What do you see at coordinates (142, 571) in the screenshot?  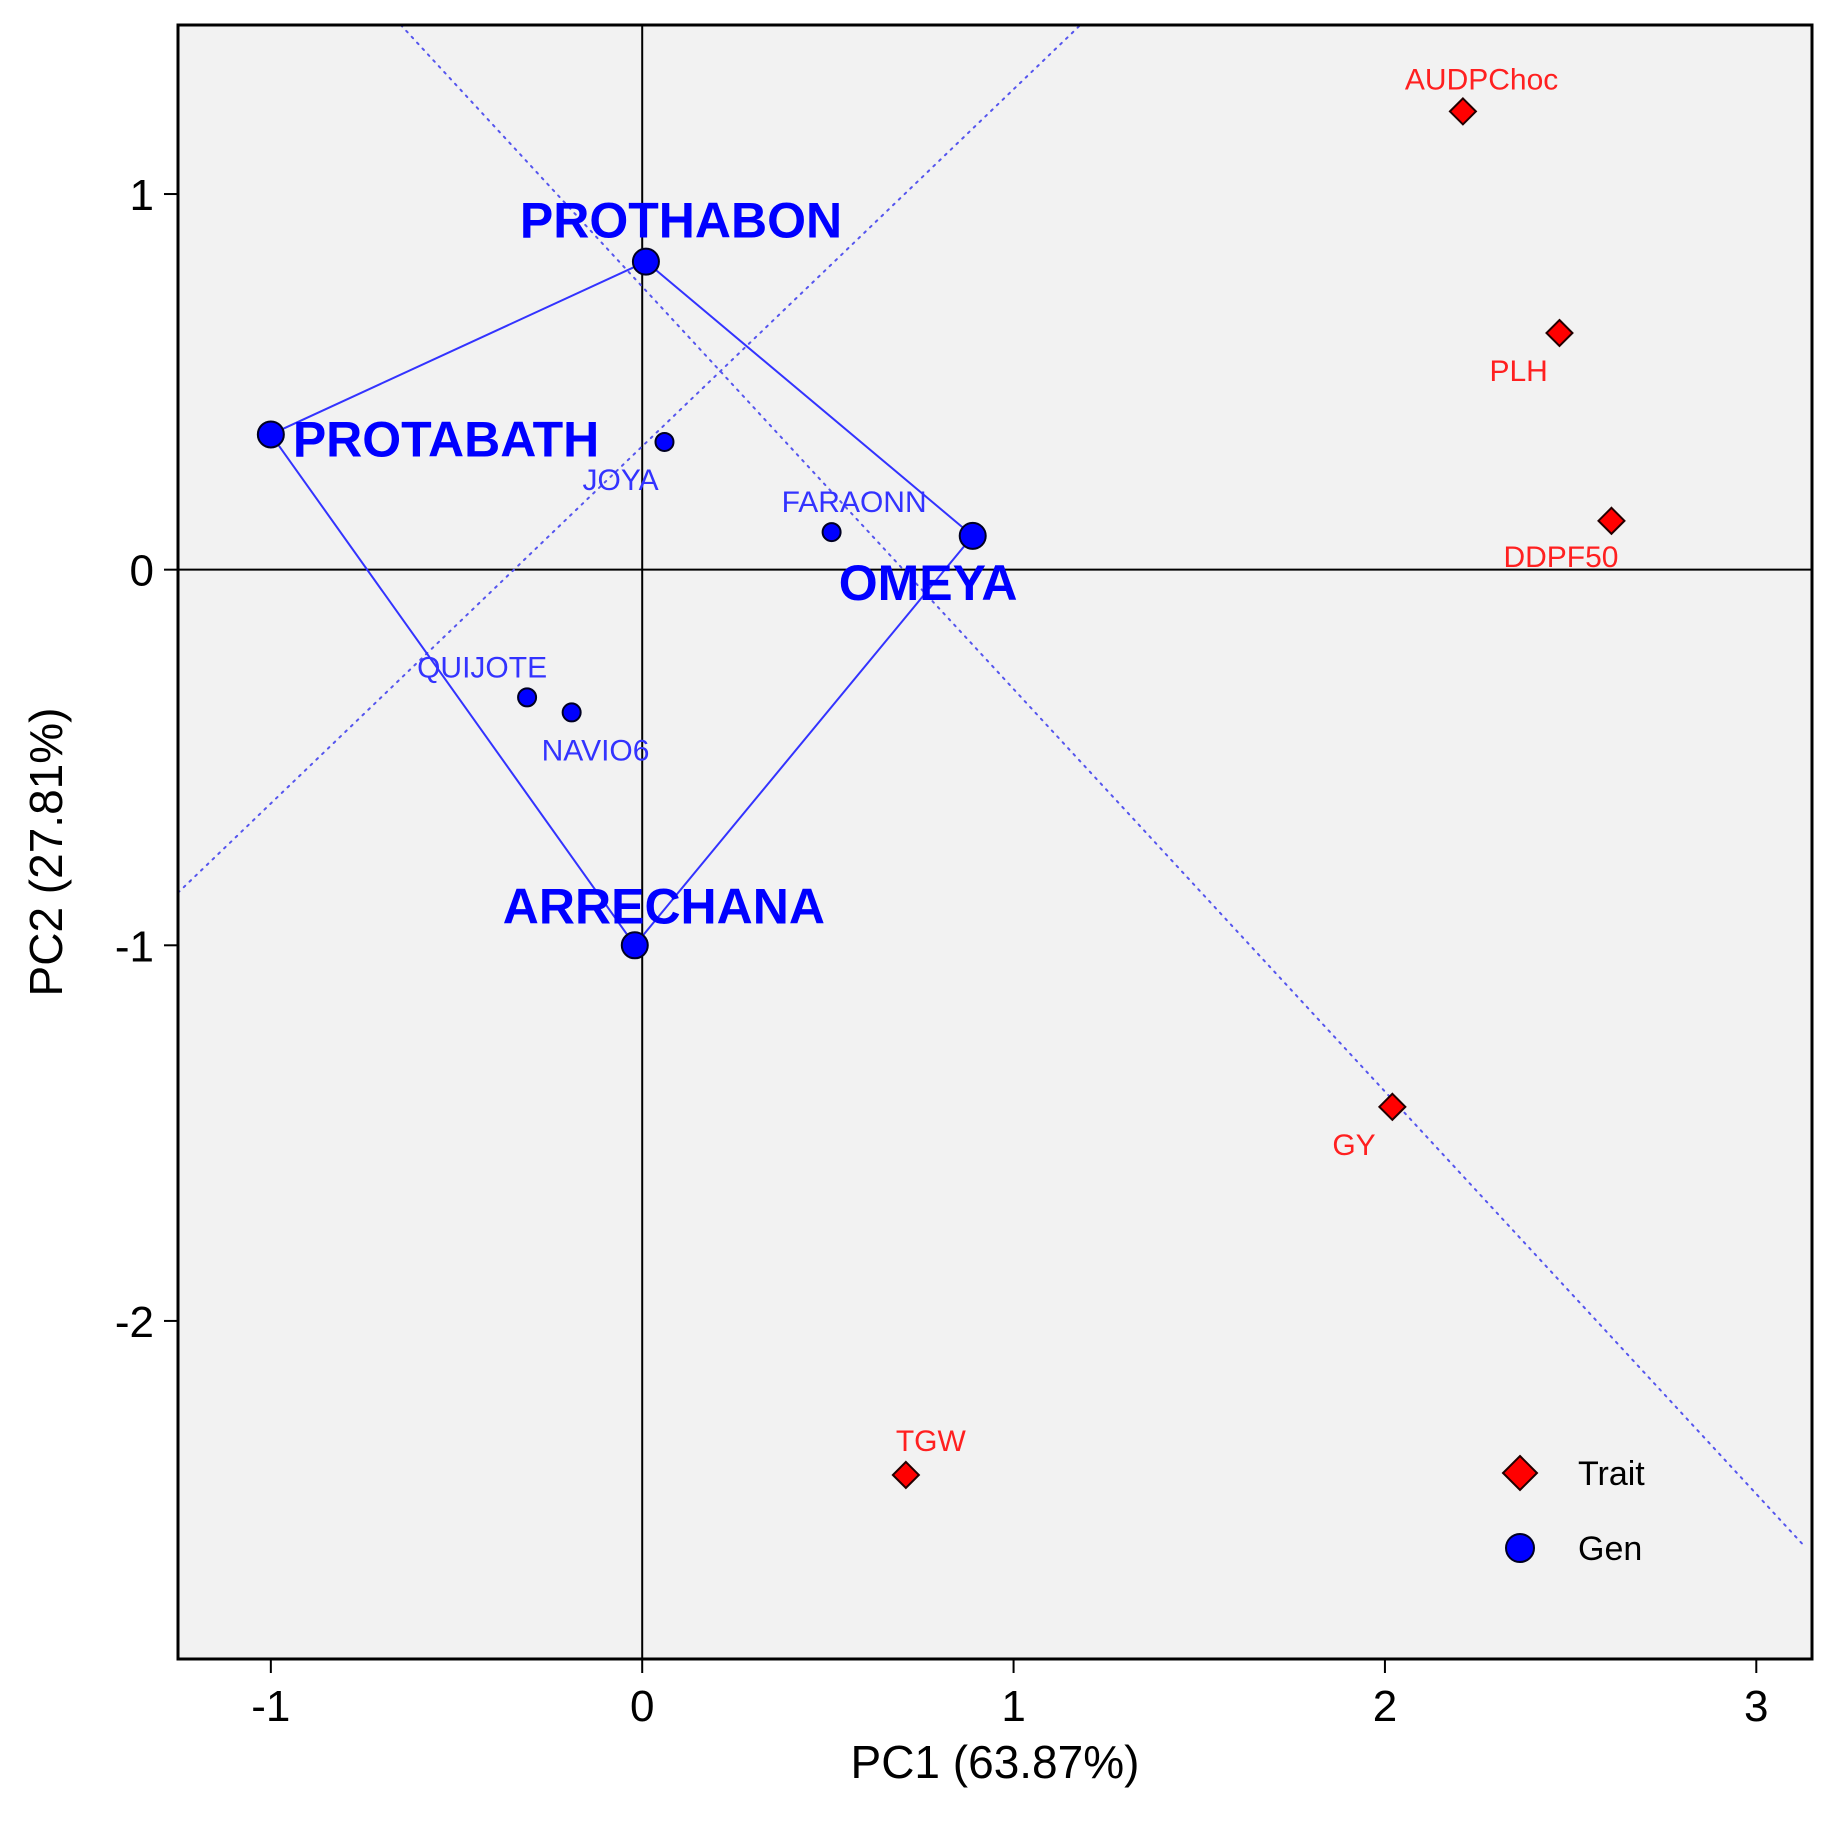 I see `y-tick-label: 0` at bounding box center [142, 571].